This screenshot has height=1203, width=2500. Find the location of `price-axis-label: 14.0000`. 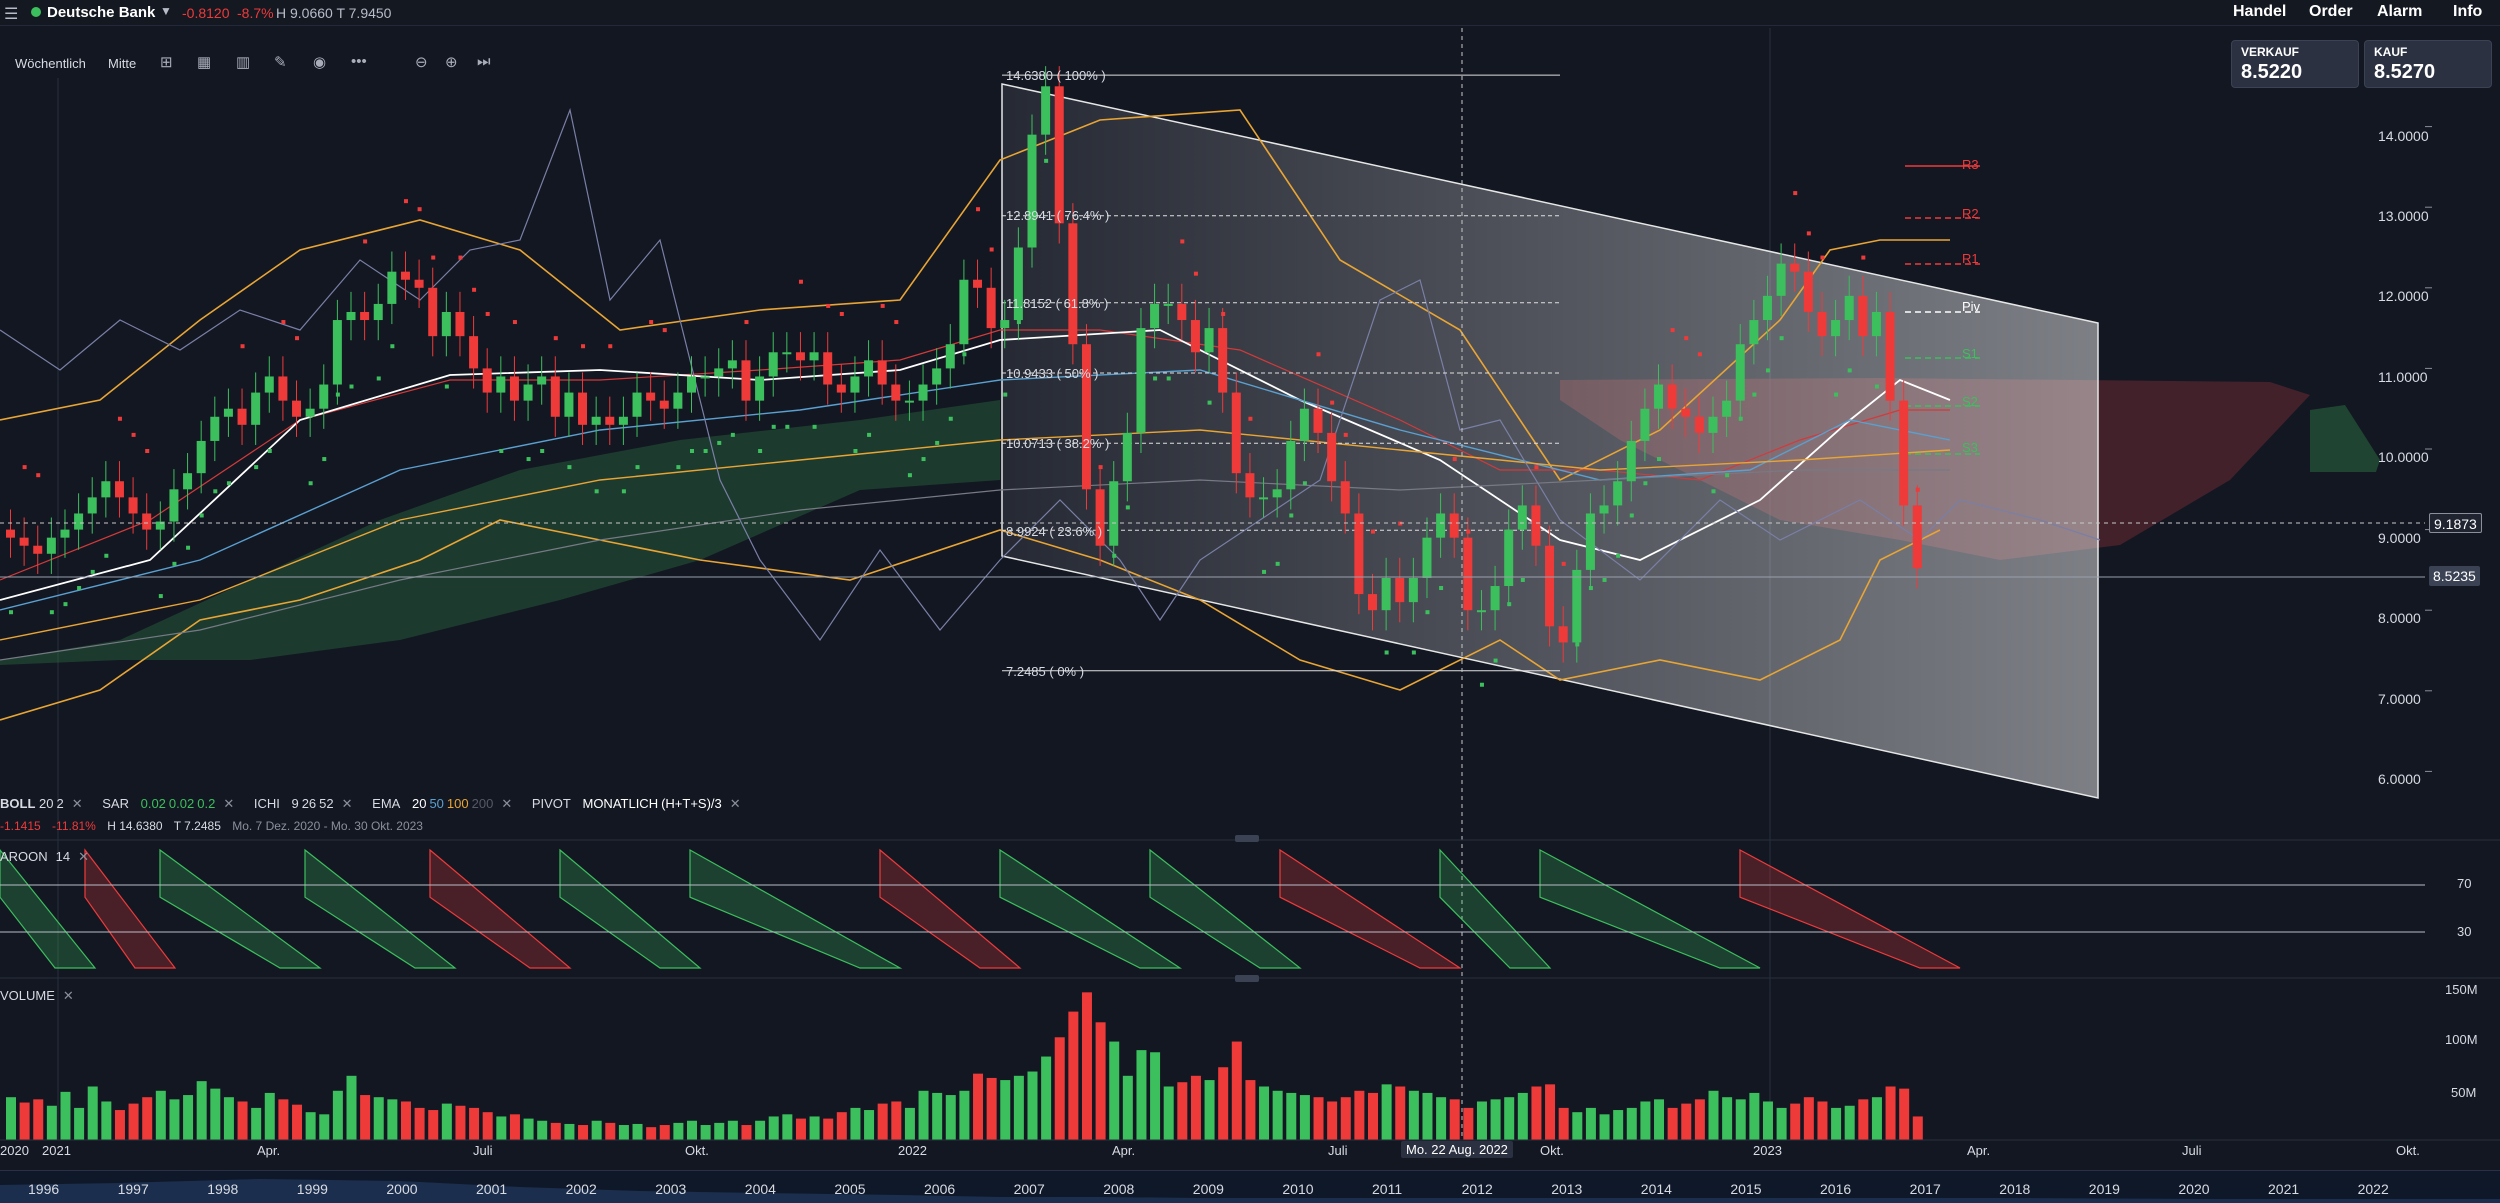

price-axis-label: 14.0000 is located at coordinates (2403, 136).